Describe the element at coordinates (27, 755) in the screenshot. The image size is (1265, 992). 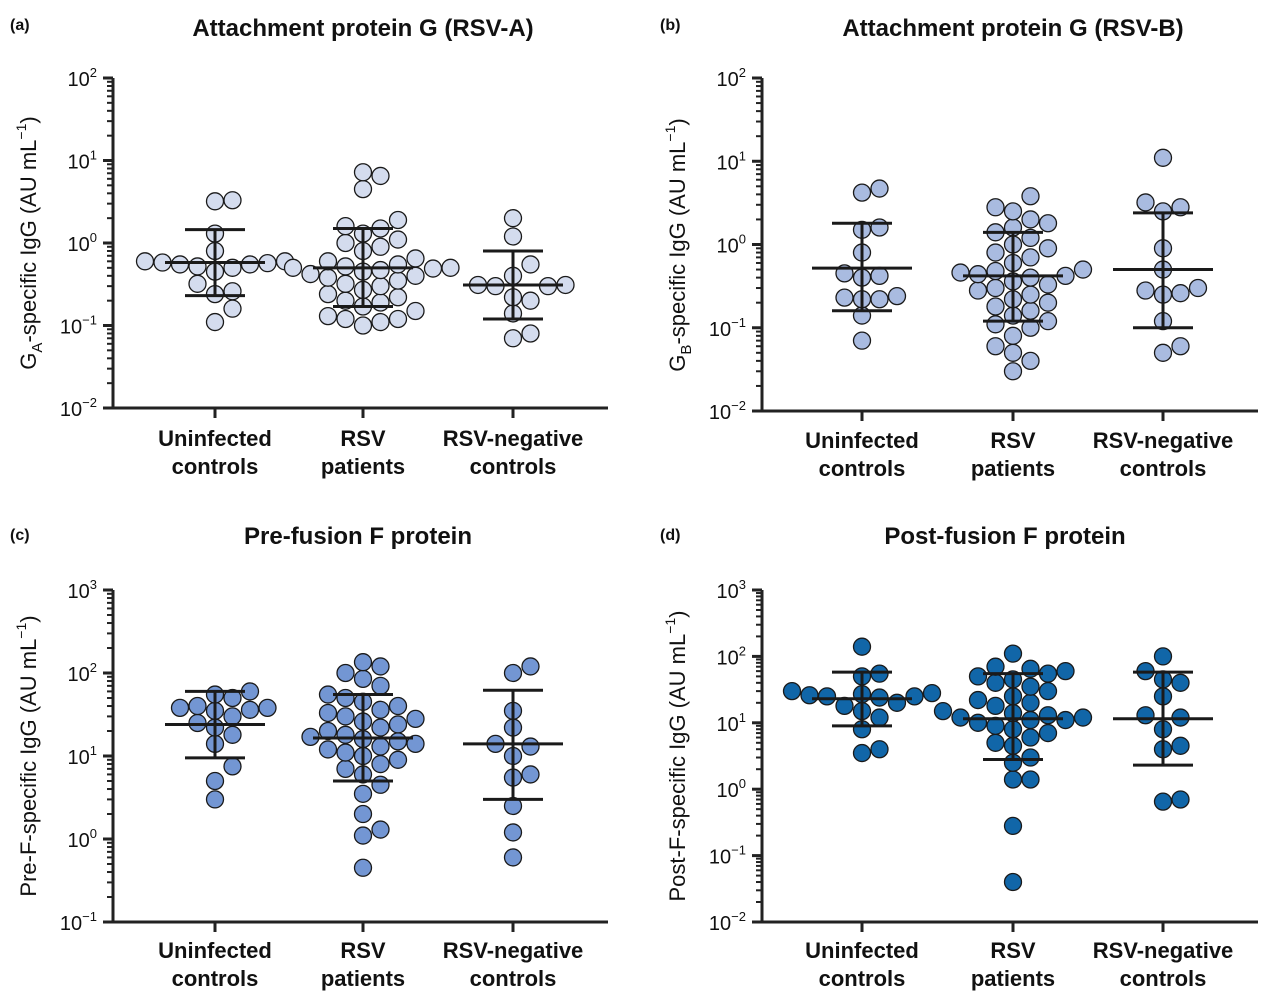
I see `y-axis-label: Pre-F-specific IgG (AU mL−1)` at that location.